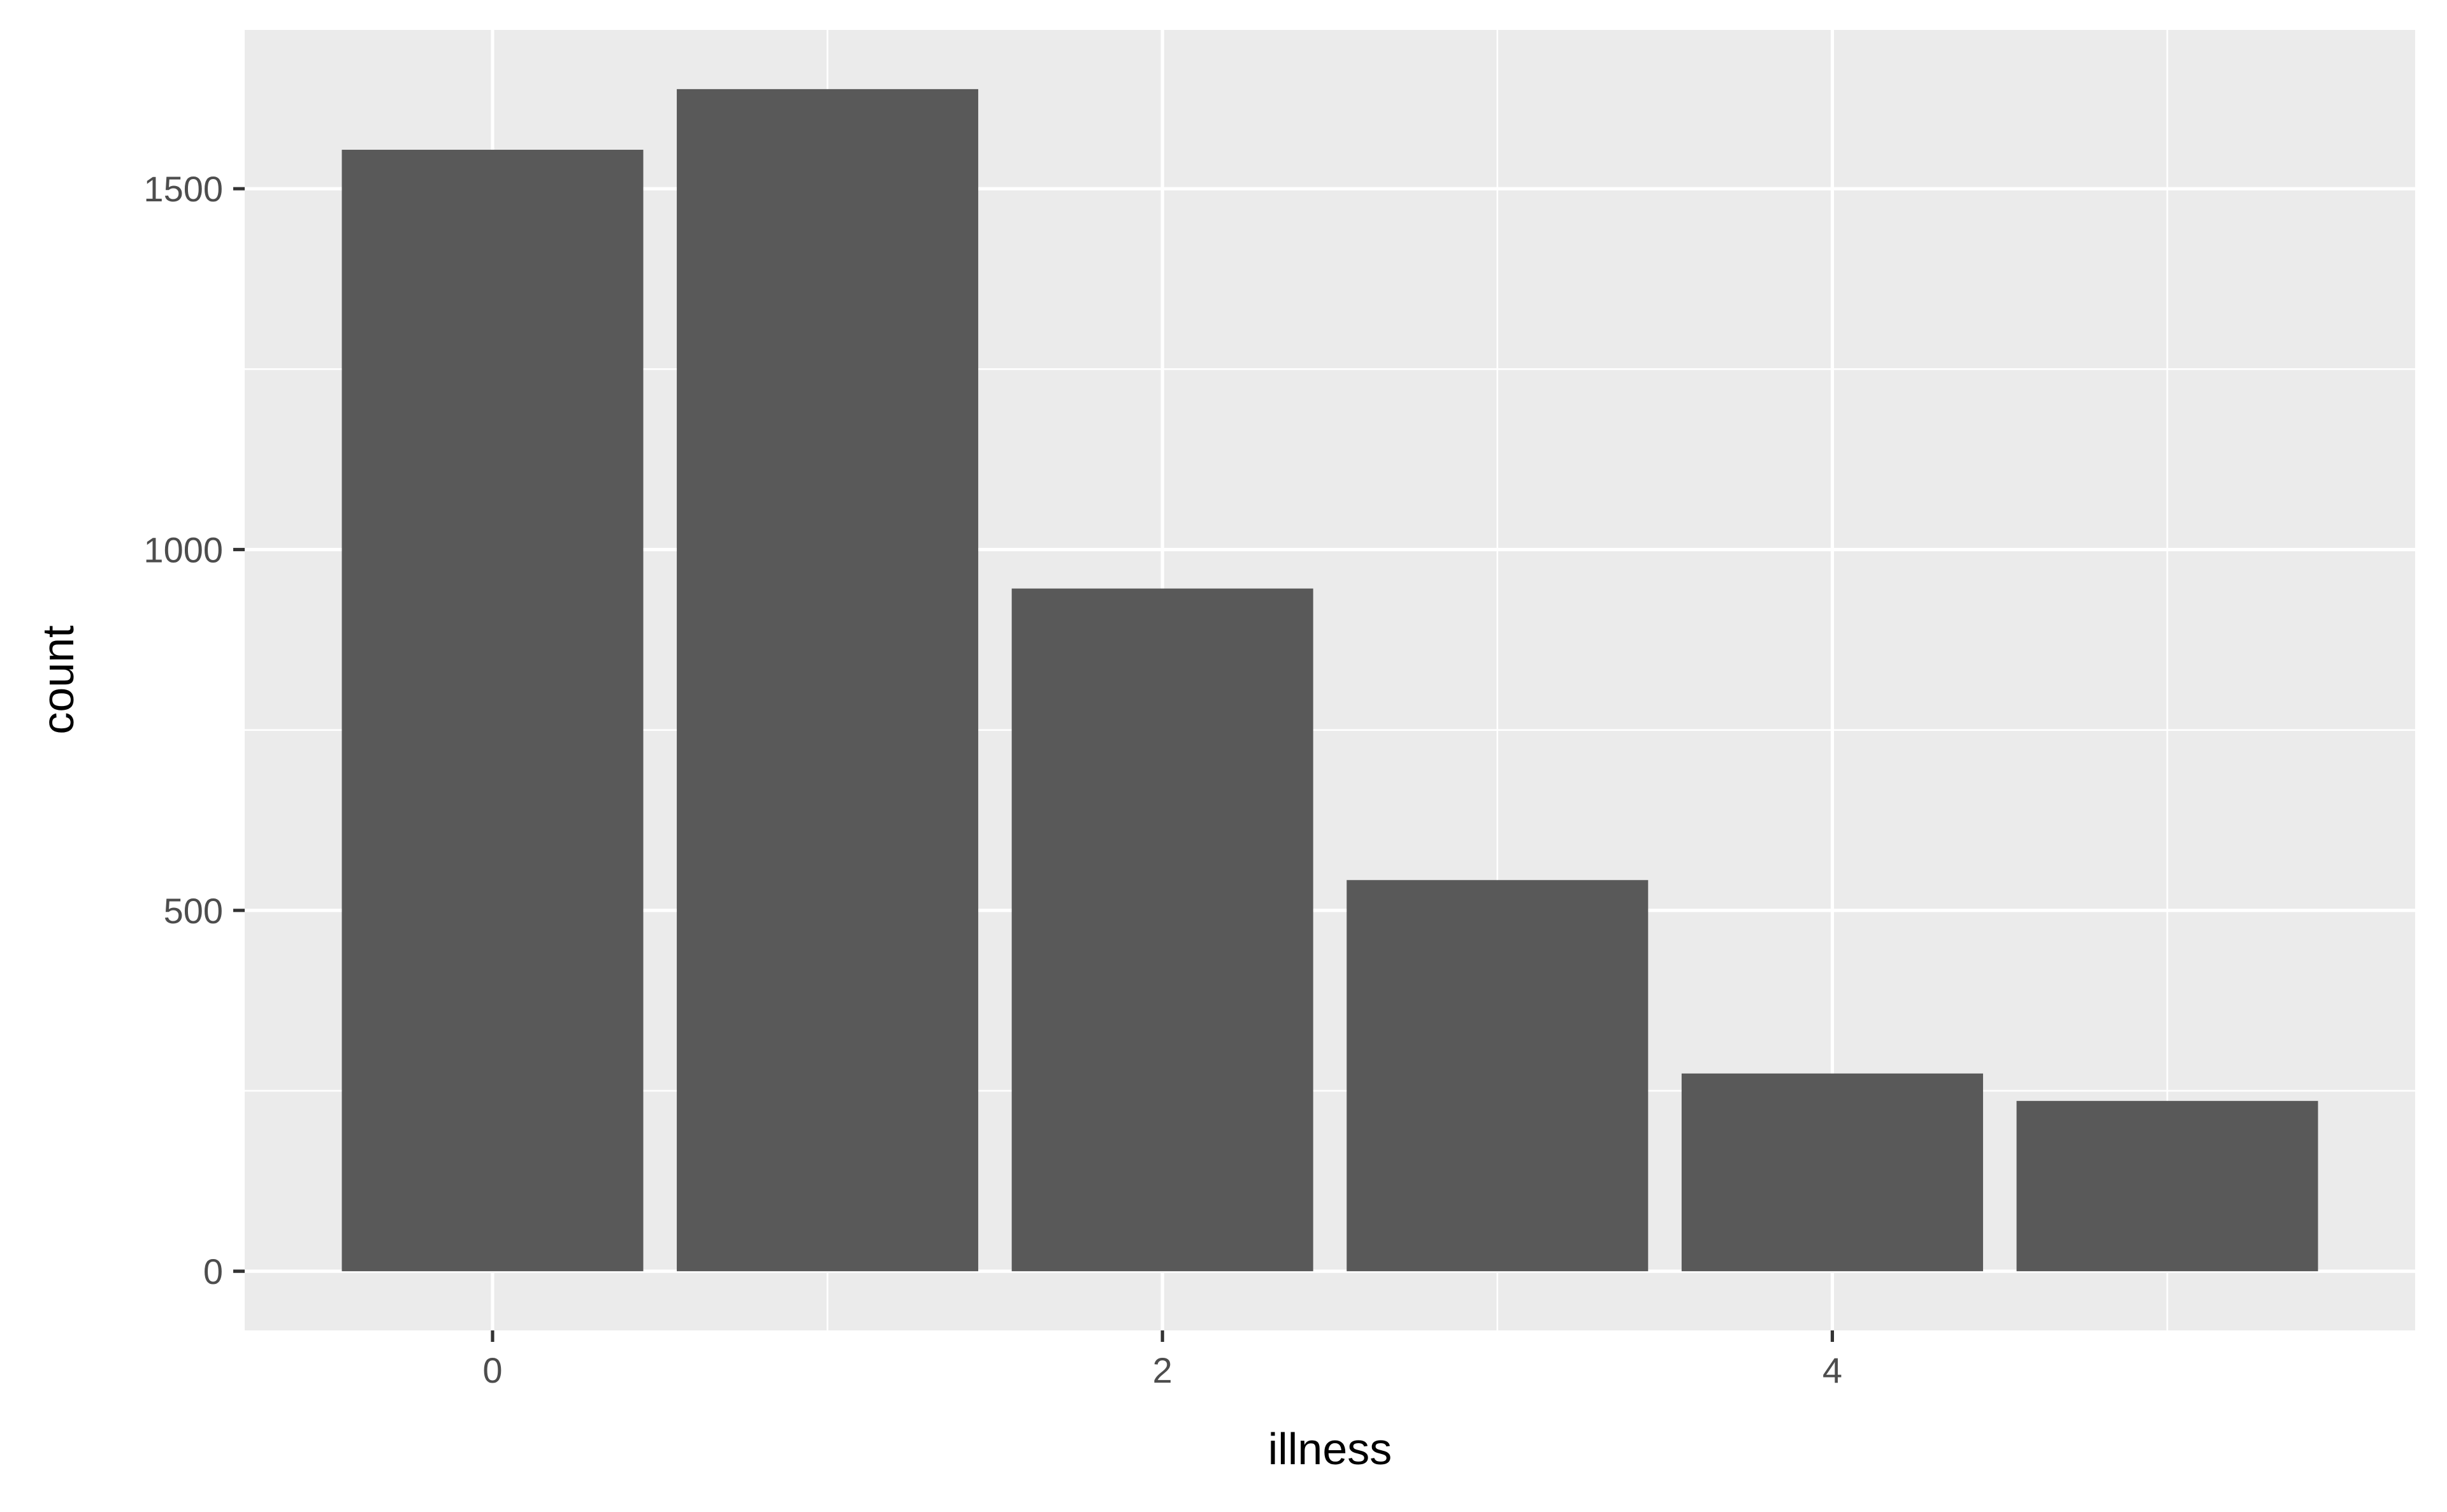 The image size is (2447, 1512). I want to click on x-axis-ticks: 0 2 4, so click(1162, 1360).